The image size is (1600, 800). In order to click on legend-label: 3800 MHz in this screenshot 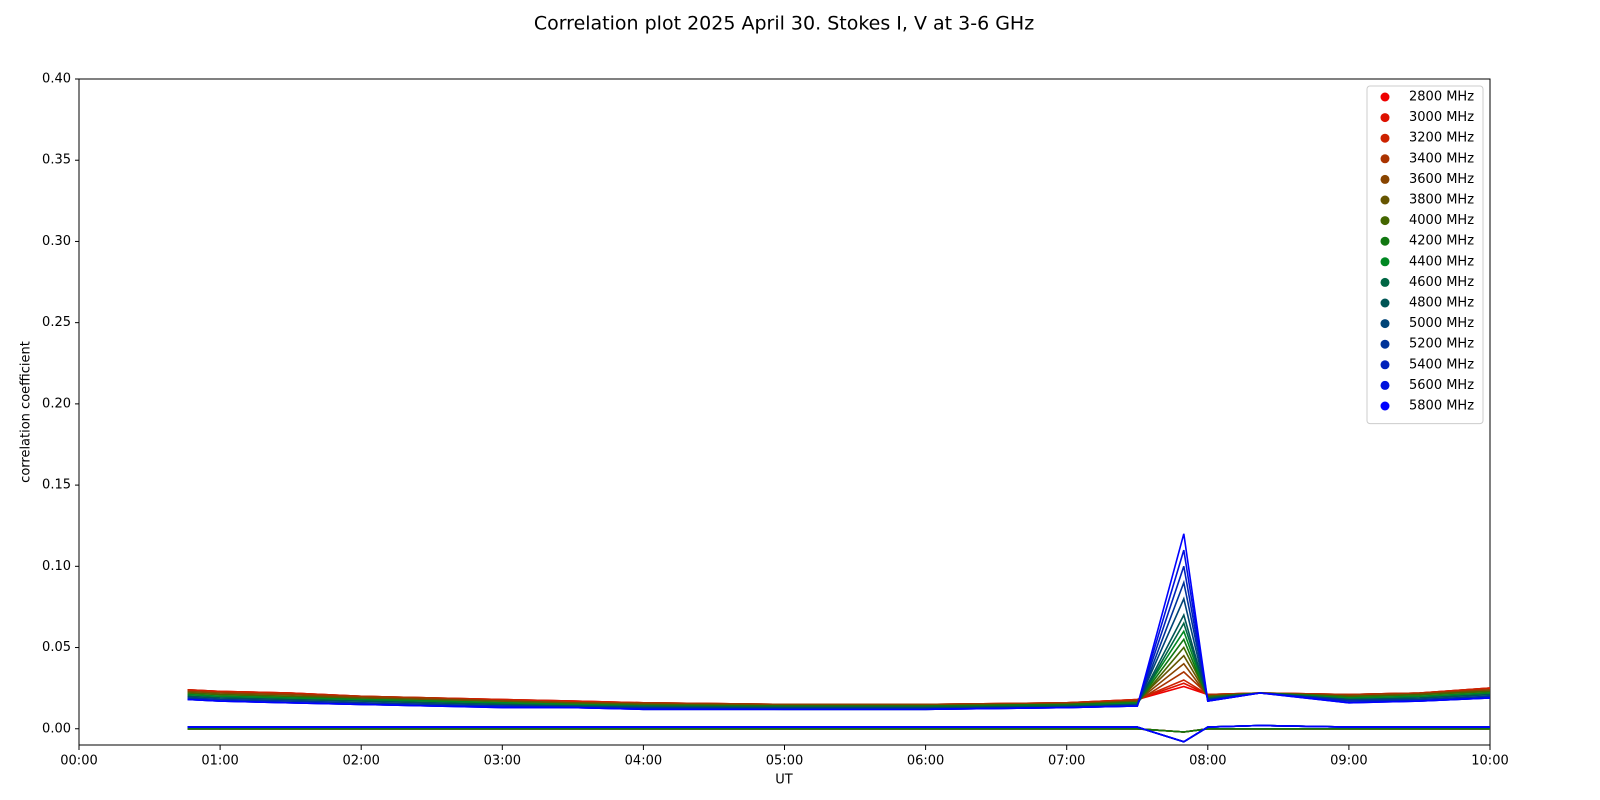, I will do `click(1441, 200)`.